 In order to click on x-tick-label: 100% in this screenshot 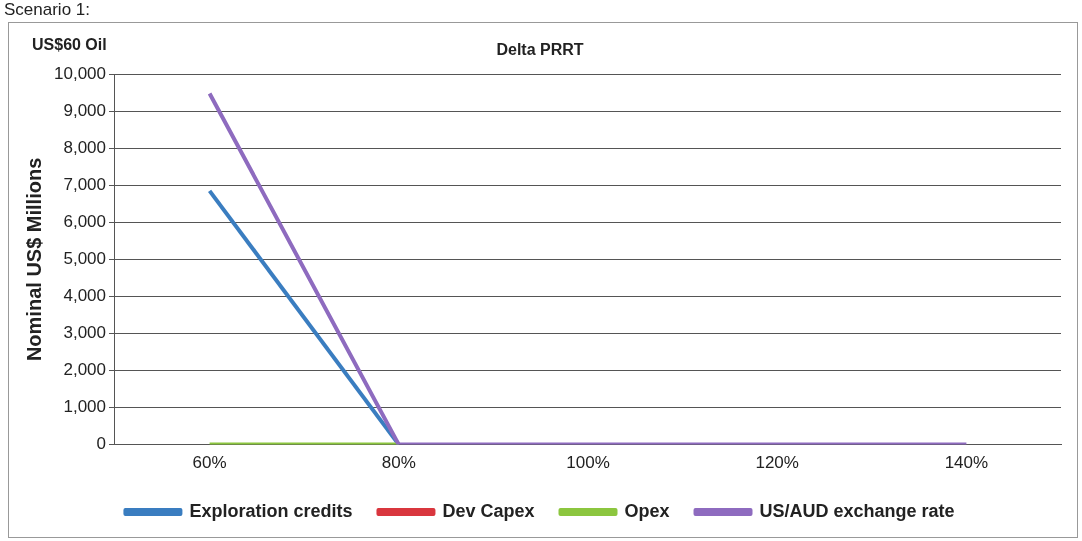, I will do `click(588, 463)`.